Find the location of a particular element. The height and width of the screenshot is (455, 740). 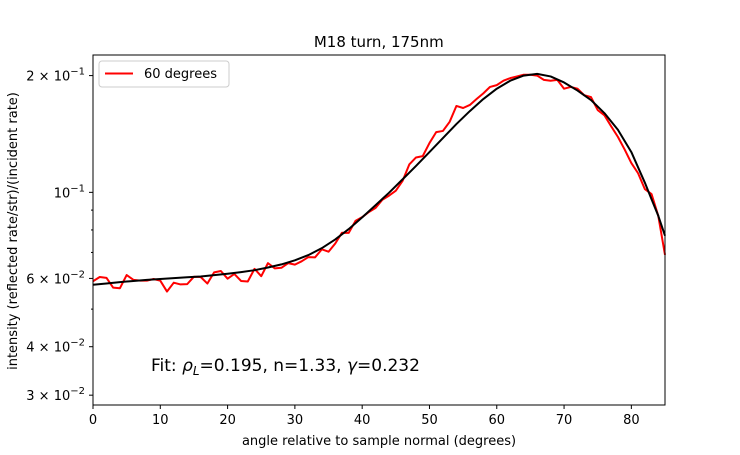

fit-gamma: γ is located at coordinates (352, 366).